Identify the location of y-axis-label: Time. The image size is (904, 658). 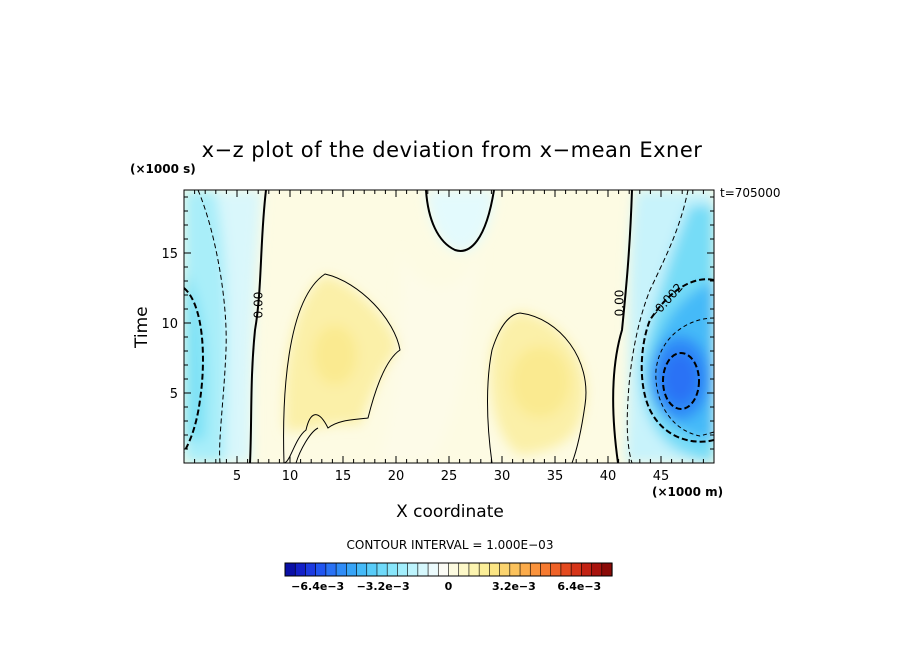
(142, 327).